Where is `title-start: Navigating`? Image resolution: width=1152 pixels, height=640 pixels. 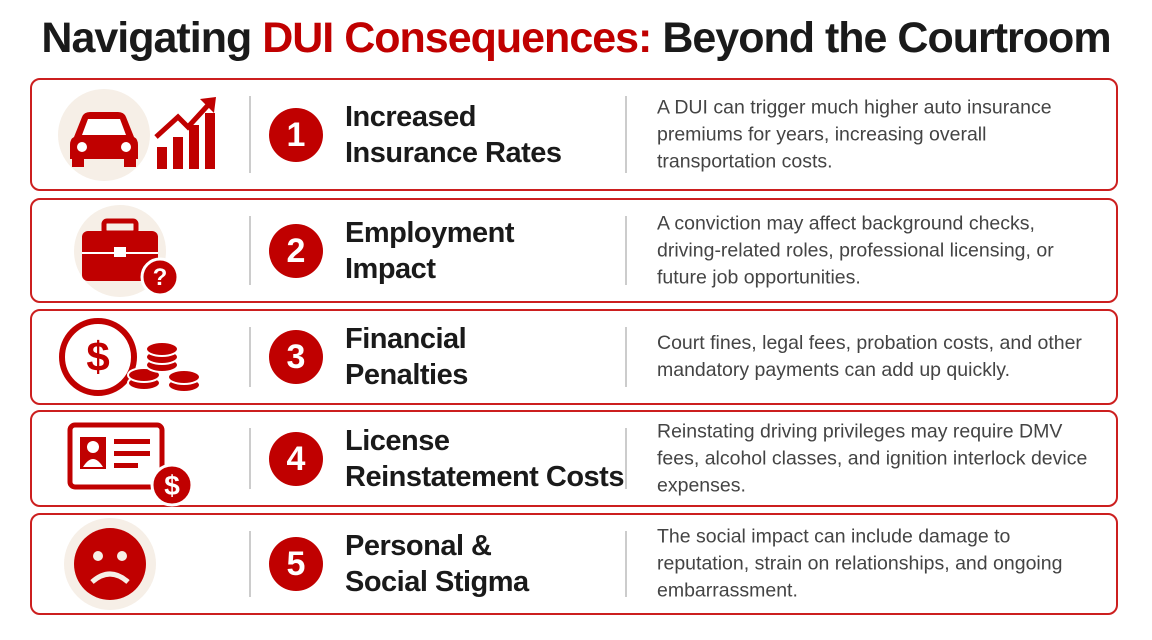 title-start: Navigating is located at coordinates (146, 38).